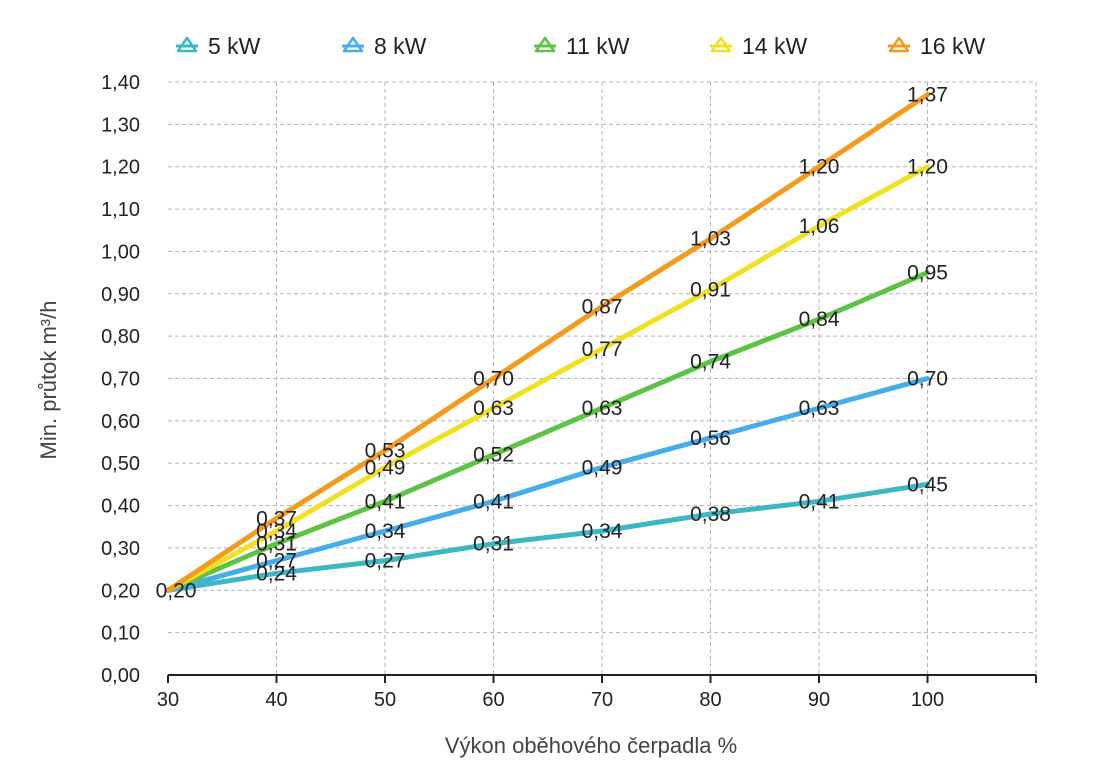  Describe the element at coordinates (602, 349) in the screenshot. I see `data-label: 0,77` at that location.